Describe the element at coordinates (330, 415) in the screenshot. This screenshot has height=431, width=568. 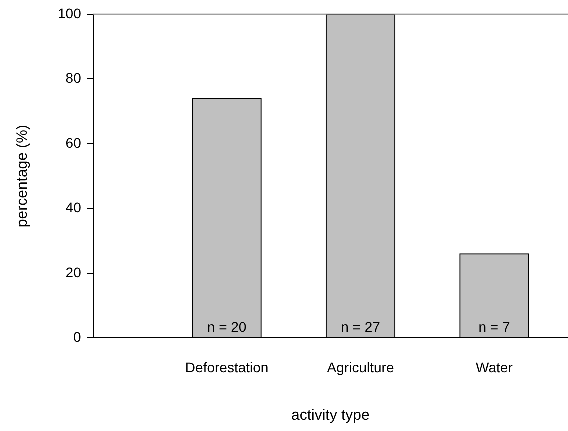
I see `x-axis-title: activity type` at that location.